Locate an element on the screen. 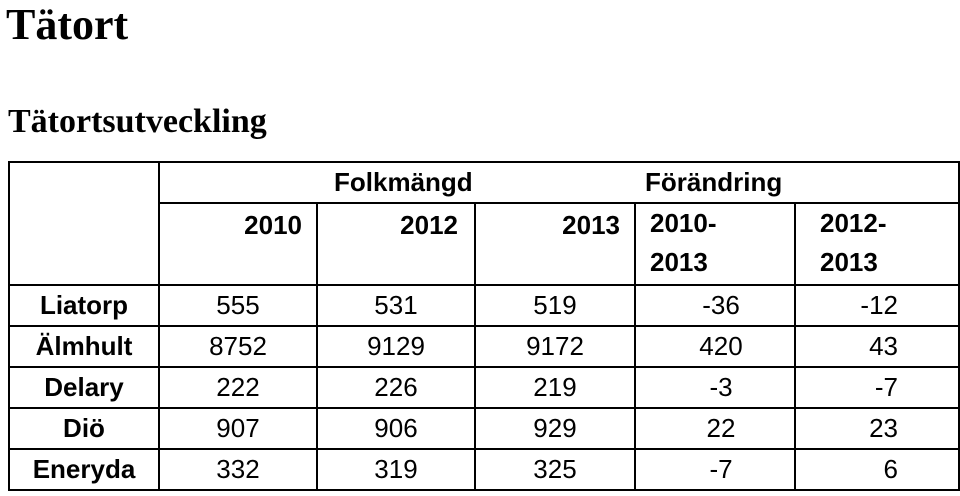  table-row: Delary 222 226 219 -3 -7 is located at coordinates (484, 387).